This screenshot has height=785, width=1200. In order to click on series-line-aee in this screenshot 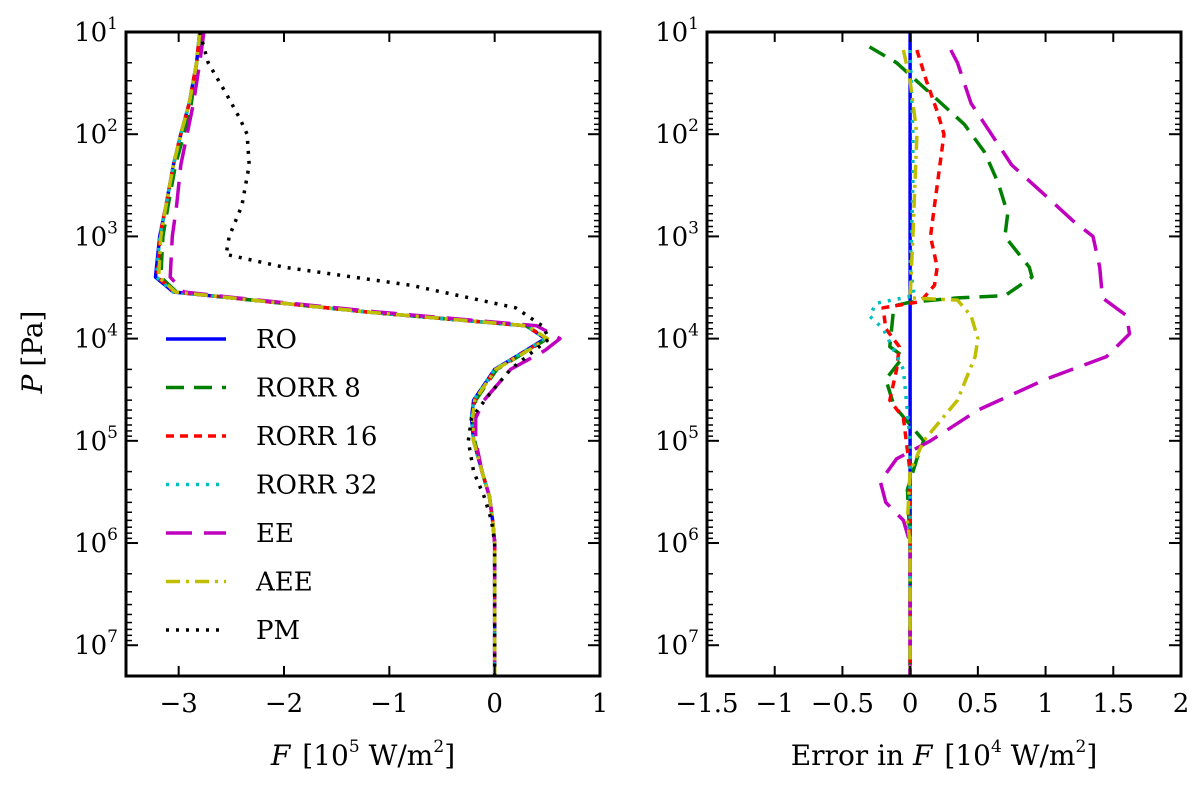, I will do `click(940, 362)`.